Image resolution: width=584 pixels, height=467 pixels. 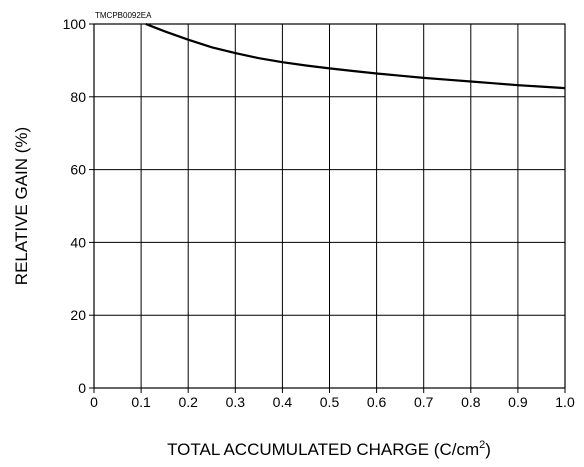 I want to click on y-tick-label: 60, so click(x=78, y=170).